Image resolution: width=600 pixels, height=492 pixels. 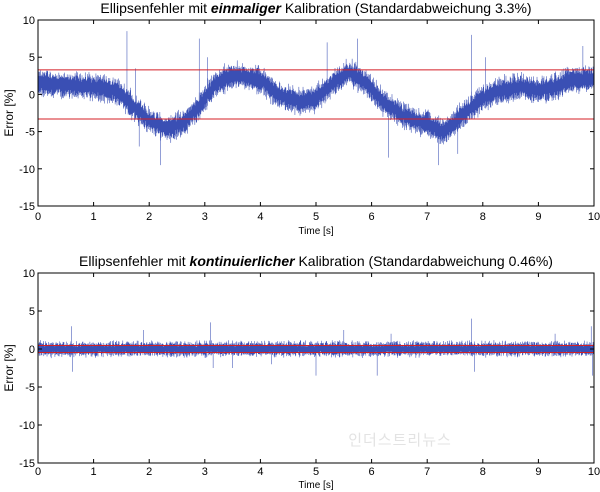 What do you see at coordinates (406, 8) in the screenshot?
I see `chart-title-part: Kalibration (Standardabweichung 3.3%)` at bounding box center [406, 8].